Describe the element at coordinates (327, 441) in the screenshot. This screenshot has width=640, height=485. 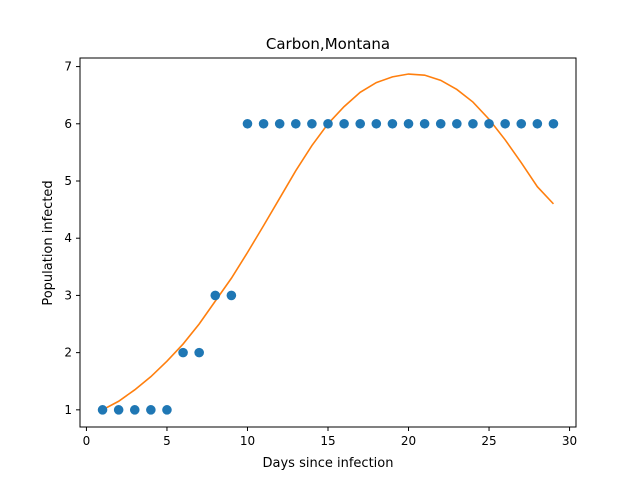
I see `x-tick-label: 15` at that location.